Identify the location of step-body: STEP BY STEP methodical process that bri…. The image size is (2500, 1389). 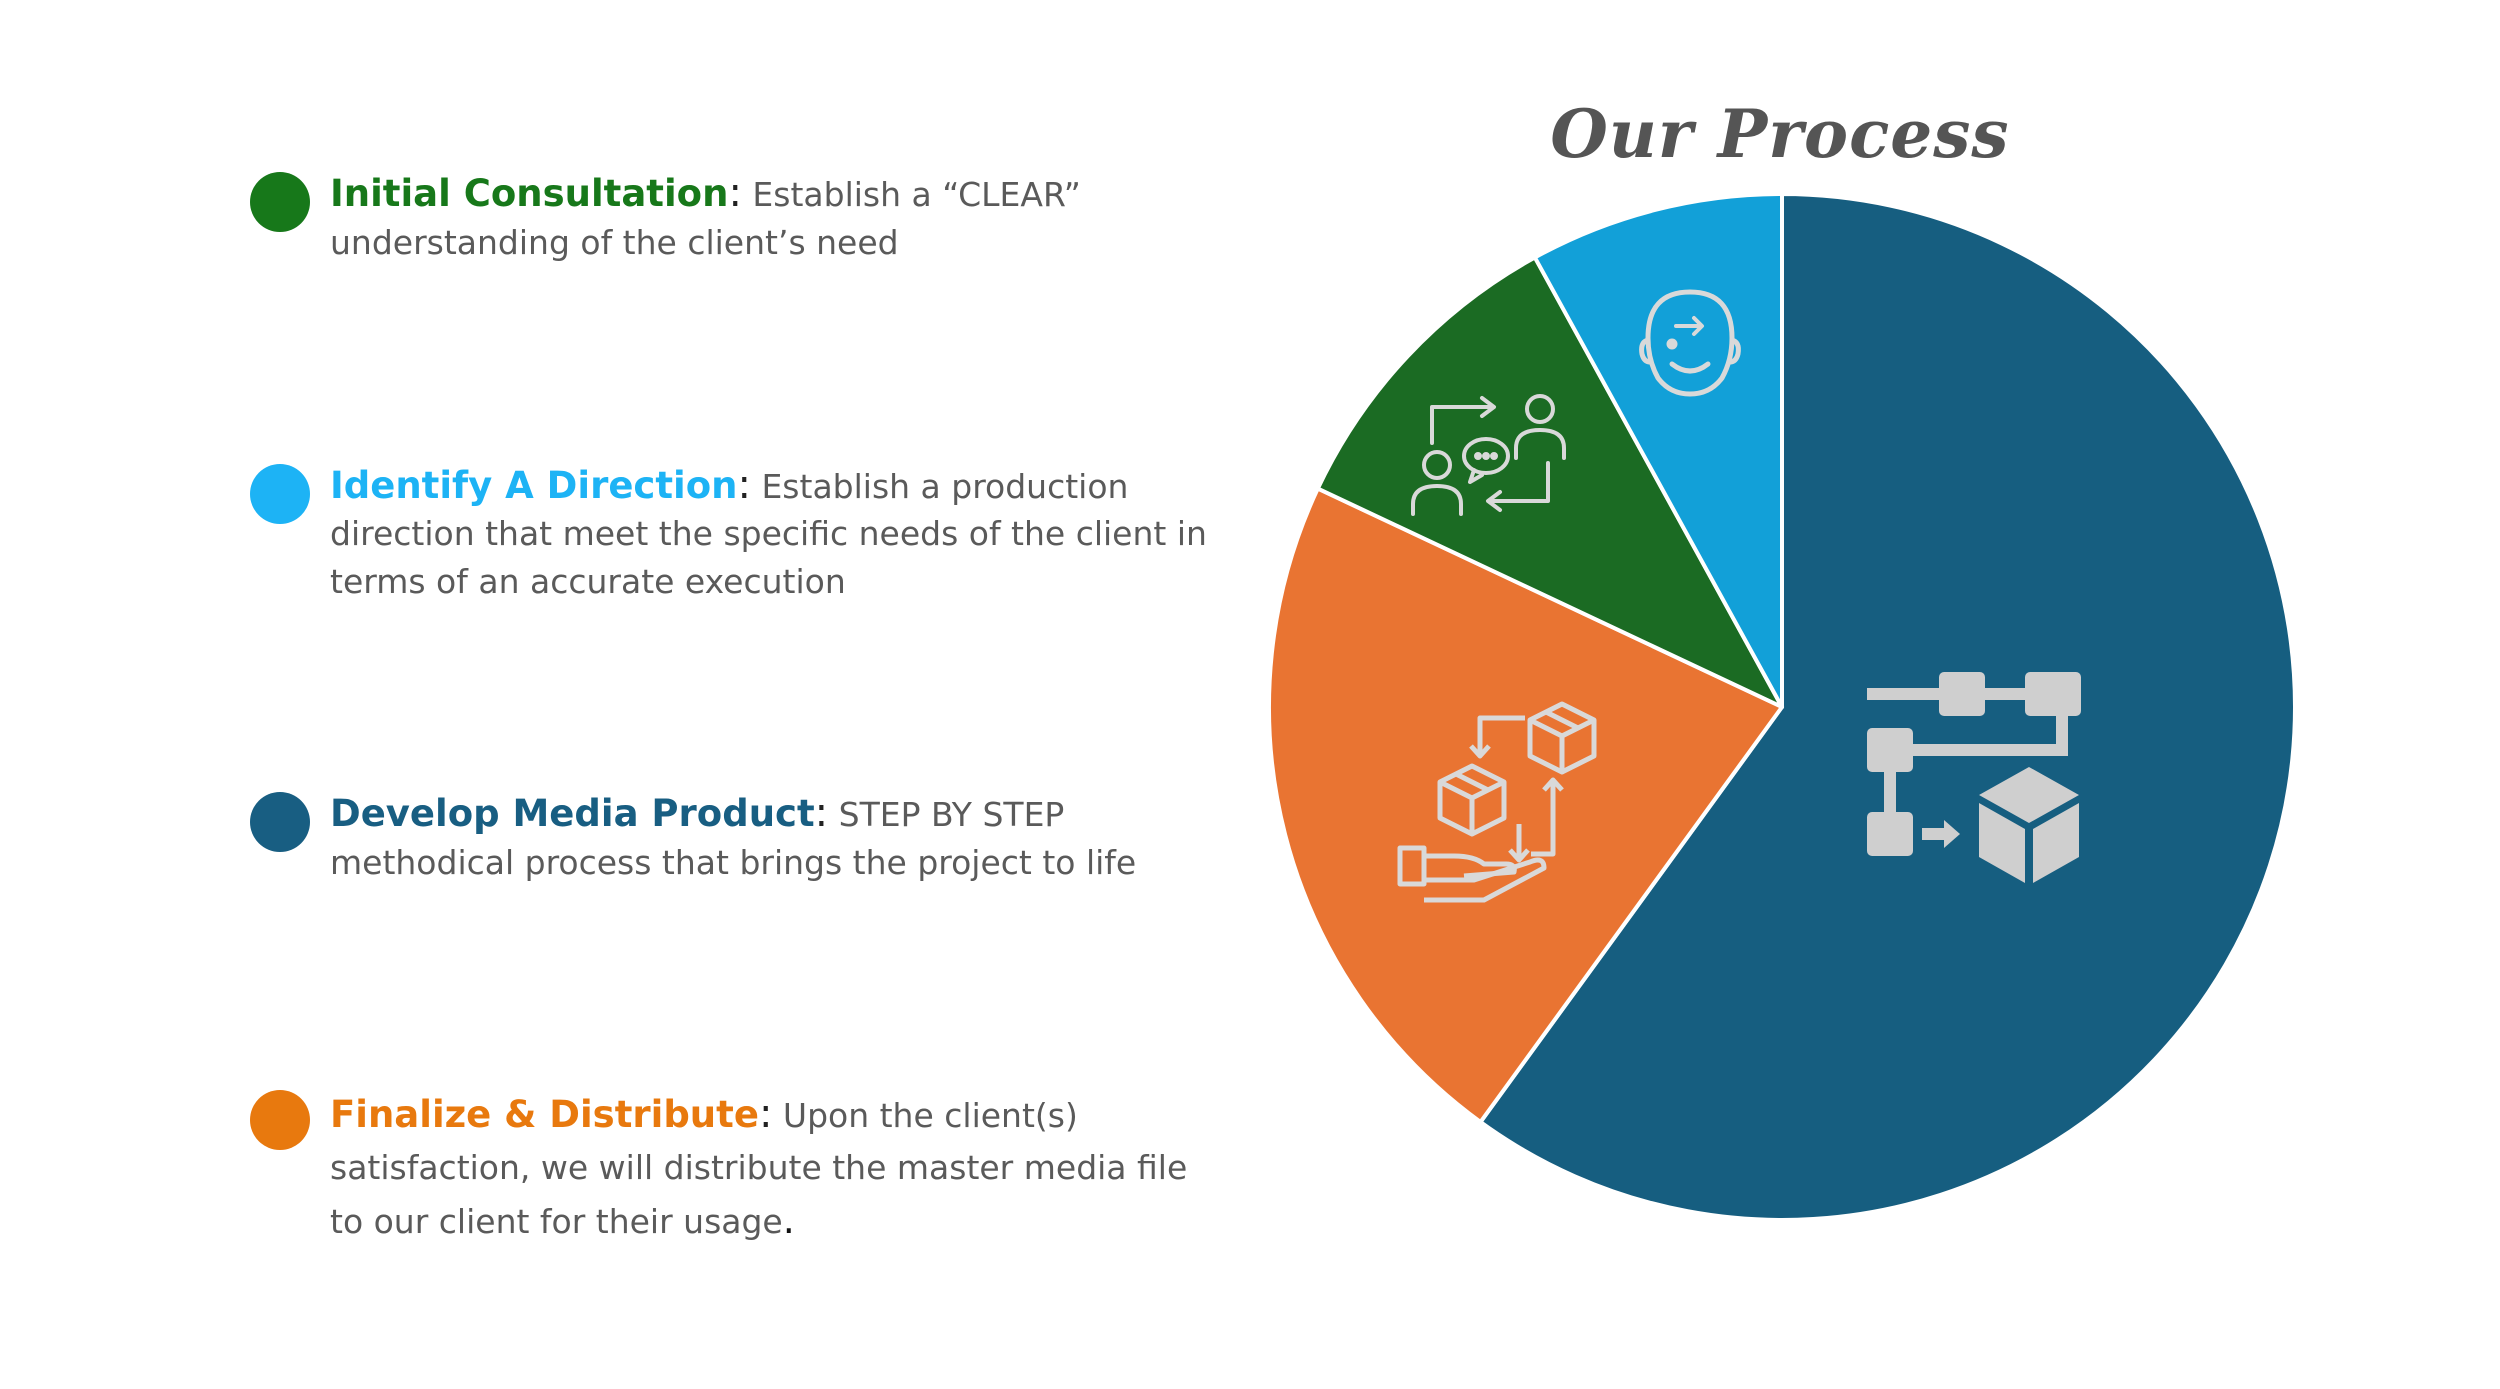
(733, 838).